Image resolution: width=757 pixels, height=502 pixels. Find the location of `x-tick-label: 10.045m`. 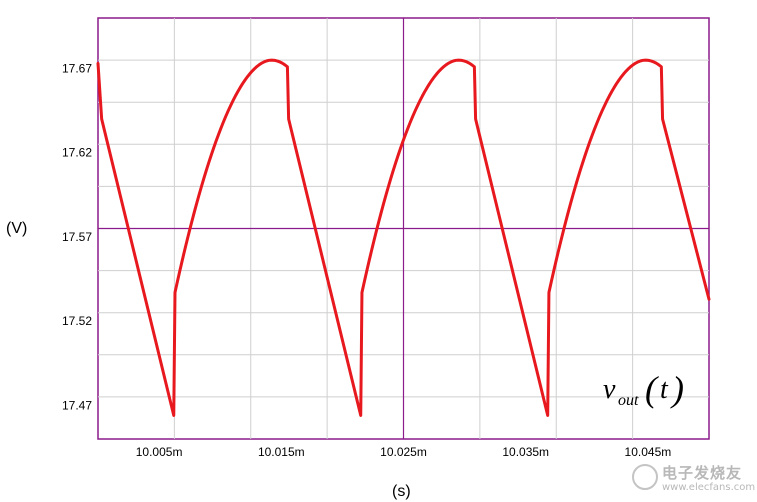

x-tick-label: 10.045m is located at coordinates (648, 452).